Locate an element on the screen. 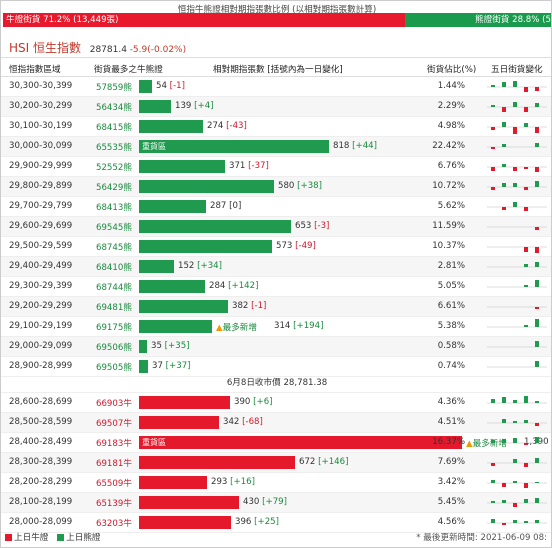 This screenshot has height=548, width=552. share-percent: 22.42% is located at coordinates (448, 146).